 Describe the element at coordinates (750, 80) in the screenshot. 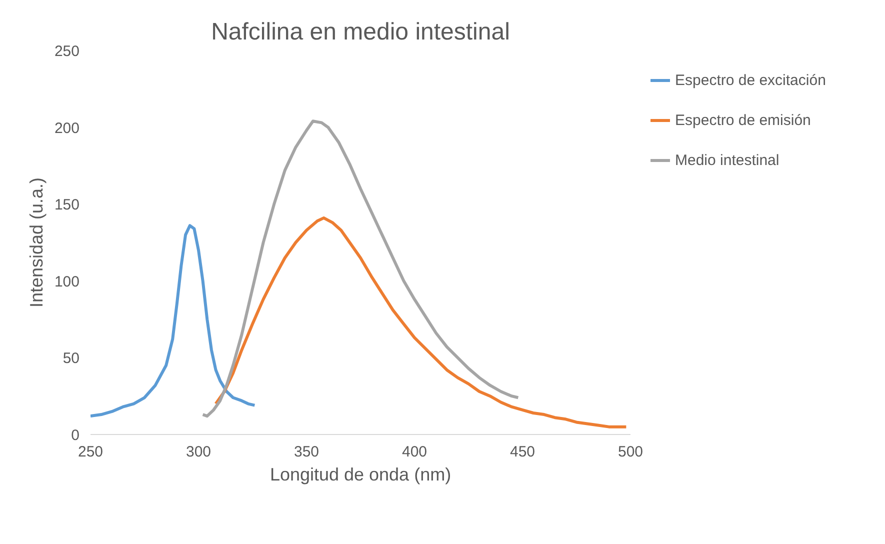

I see `legend-label: Espectro de excitación` at that location.